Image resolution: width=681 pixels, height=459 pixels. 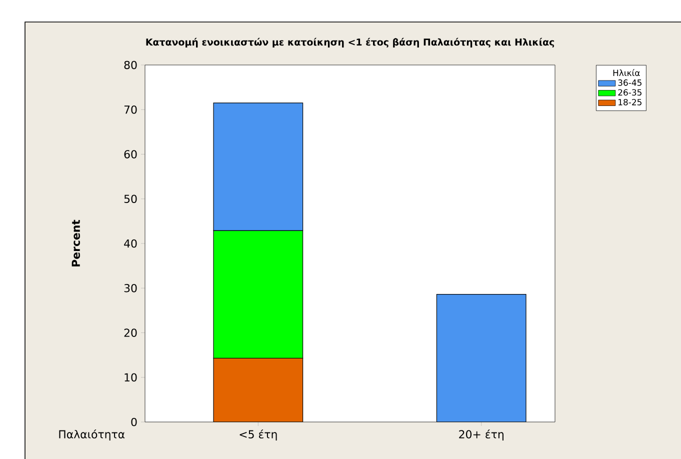 I want to click on y-tick-label: 0, so click(x=134, y=422).